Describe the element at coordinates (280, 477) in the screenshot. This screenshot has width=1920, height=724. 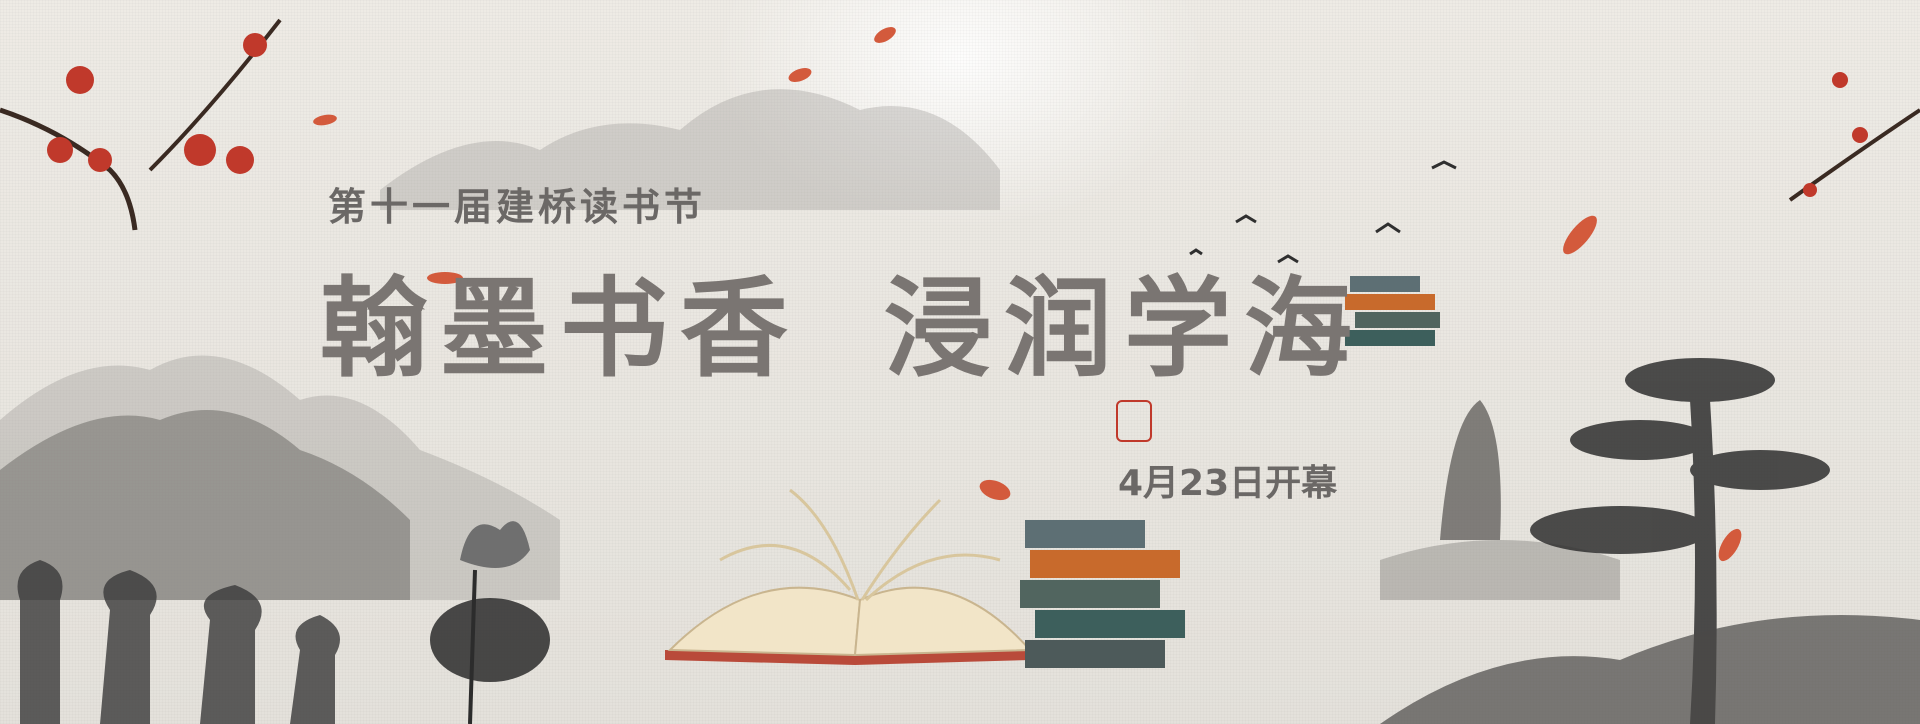
I see `left-mountains` at that location.